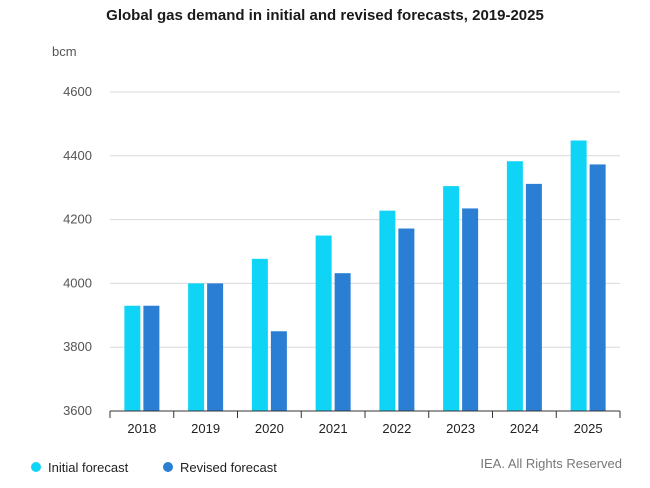 Image resolution: width=650 pixels, height=488 pixels. Describe the element at coordinates (406, 319) in the screenshot. I see `bar-revised-2022` at that location.